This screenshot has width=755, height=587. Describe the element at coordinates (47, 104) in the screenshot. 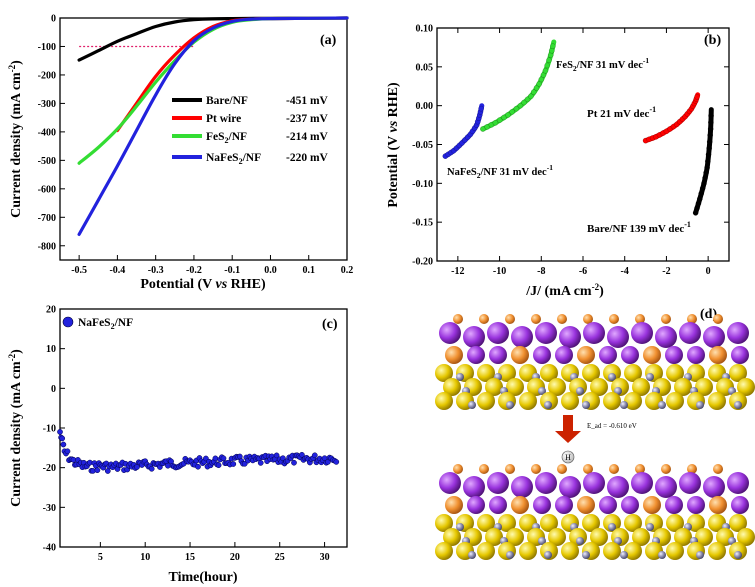

I see `y-tick-label: -300` at that location.